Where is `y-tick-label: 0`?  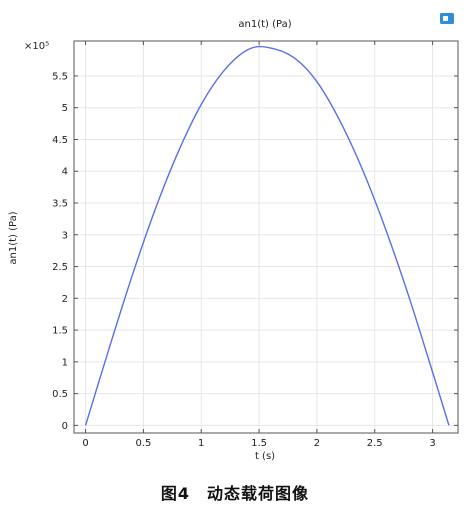
y-tick-label: 0 is located at coordinates (65, 426).